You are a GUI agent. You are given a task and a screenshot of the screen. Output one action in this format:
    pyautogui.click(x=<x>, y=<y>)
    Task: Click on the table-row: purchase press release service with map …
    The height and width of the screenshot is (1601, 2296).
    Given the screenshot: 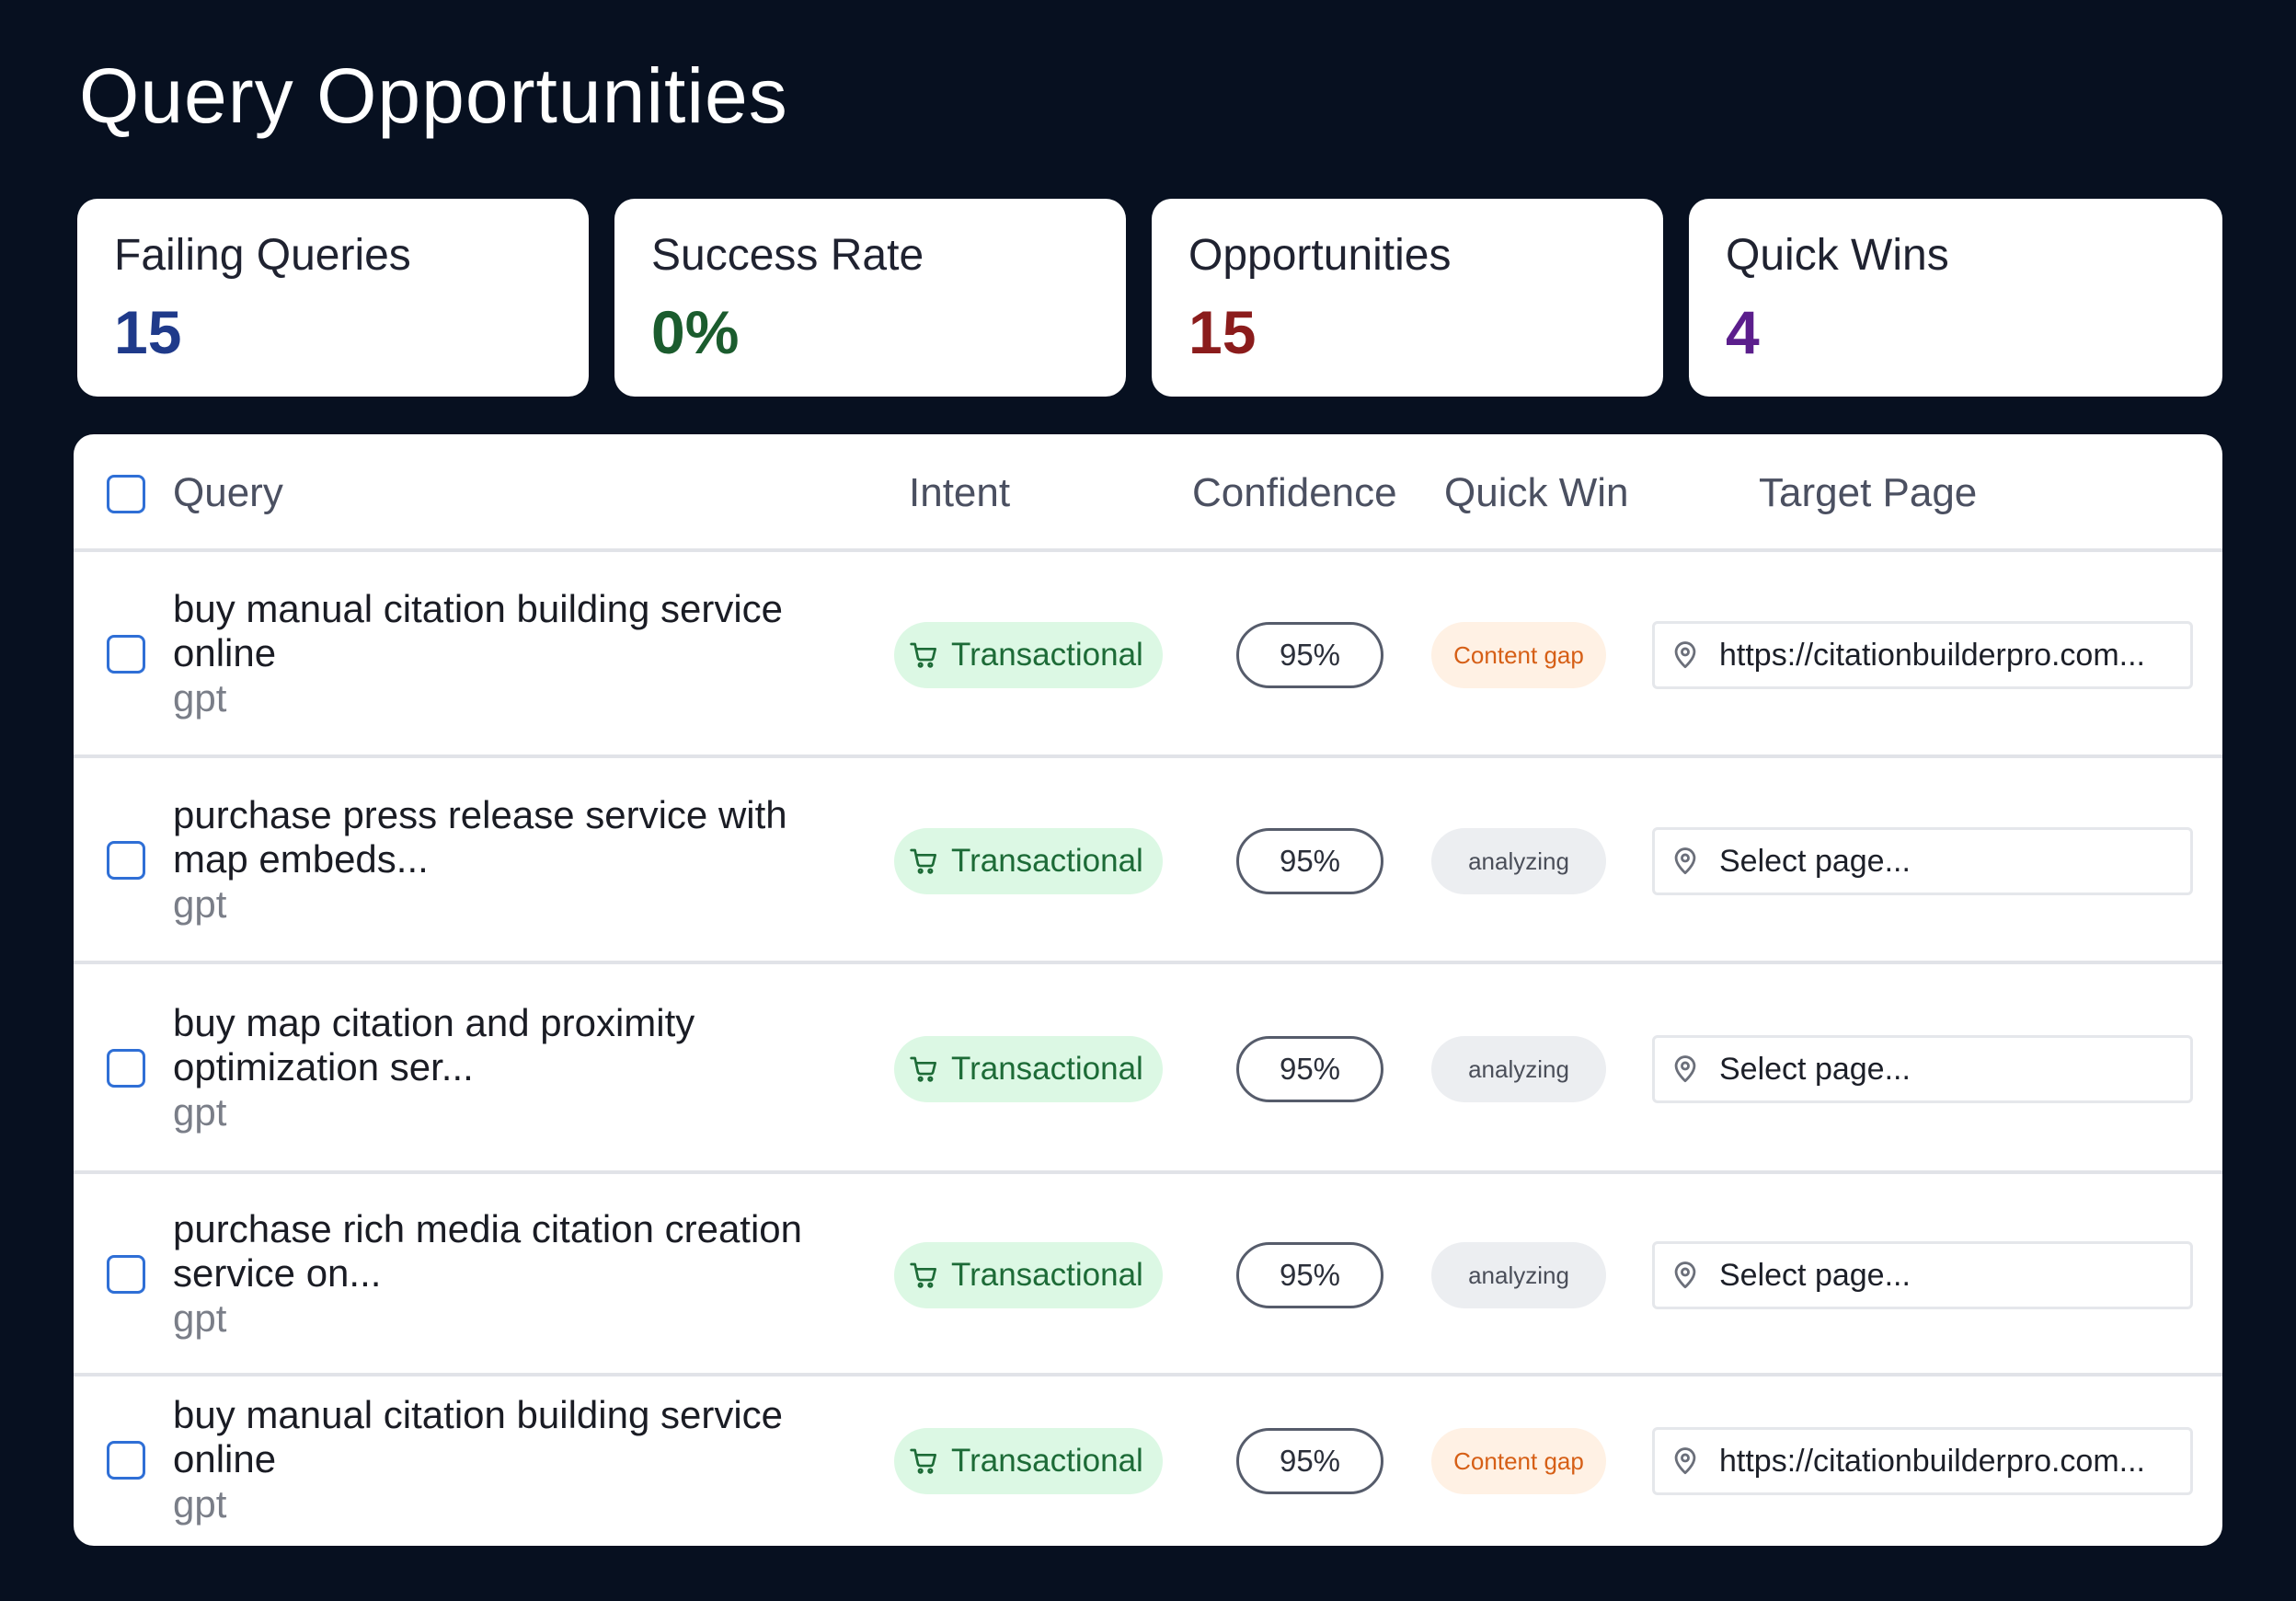 What is the action you would take?
    pyautogui.click(x=1148, y=861)
    